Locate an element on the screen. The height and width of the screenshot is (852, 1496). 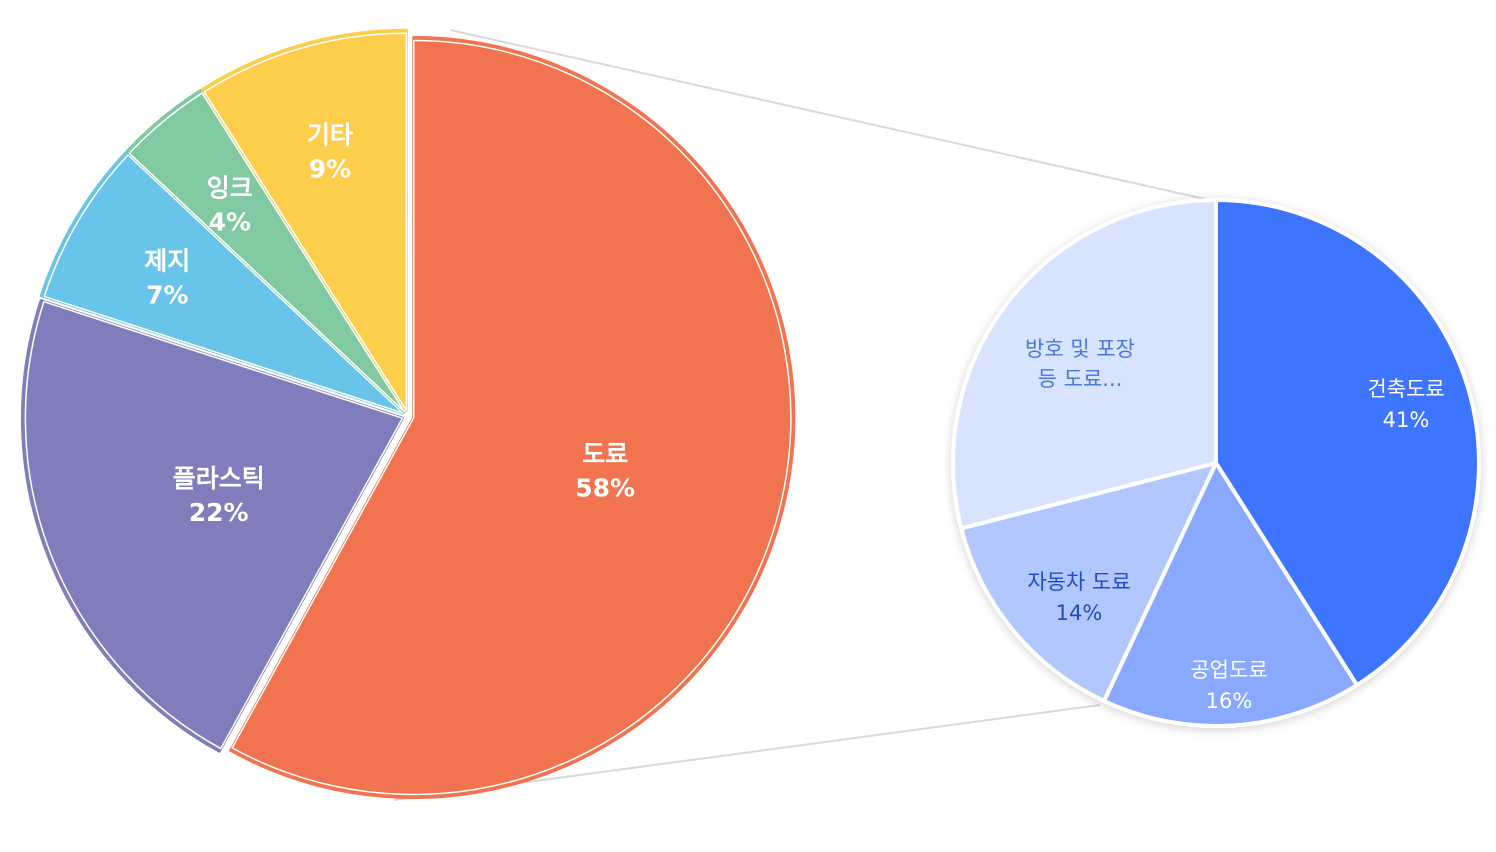
main-slice-pct-잉크: 4% is located at coordinates (230, 222).